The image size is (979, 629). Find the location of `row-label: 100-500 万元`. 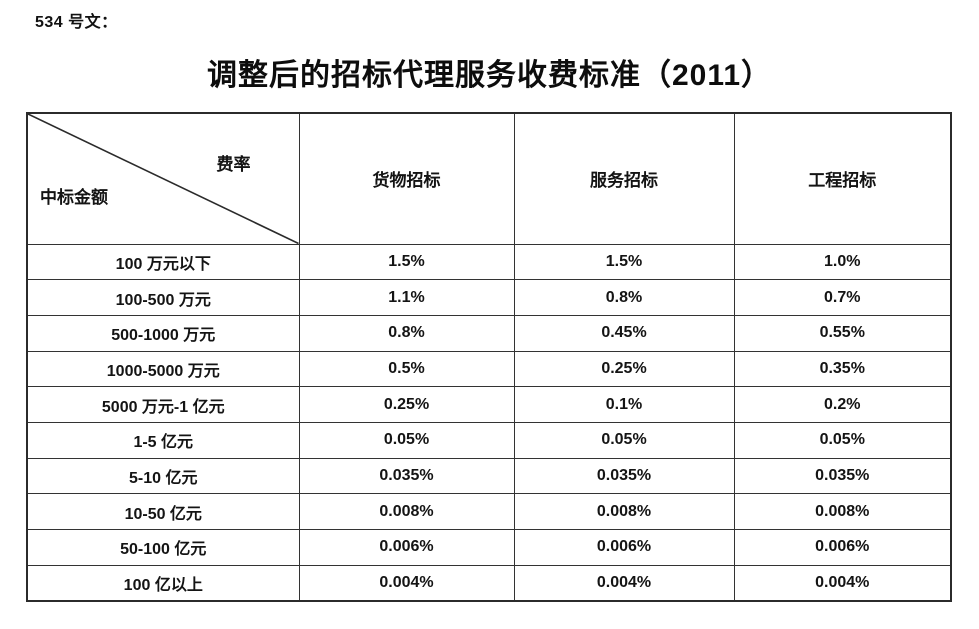

row-label: 100-500 万元 is located at coordinates (163, 297).